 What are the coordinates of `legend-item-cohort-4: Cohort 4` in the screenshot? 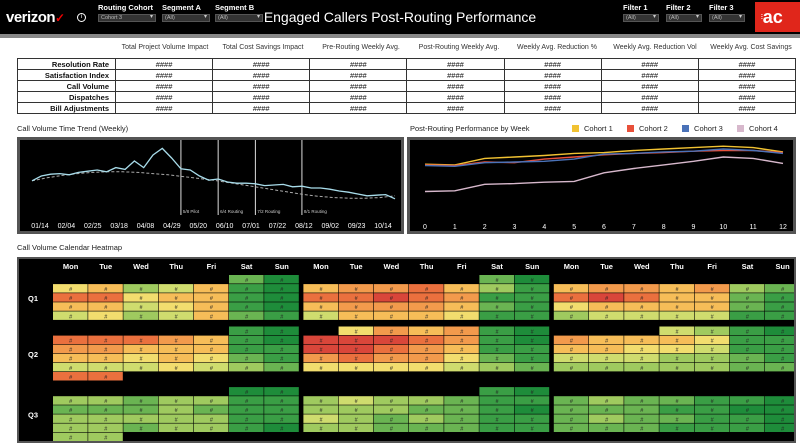 It's located at (757, 128).